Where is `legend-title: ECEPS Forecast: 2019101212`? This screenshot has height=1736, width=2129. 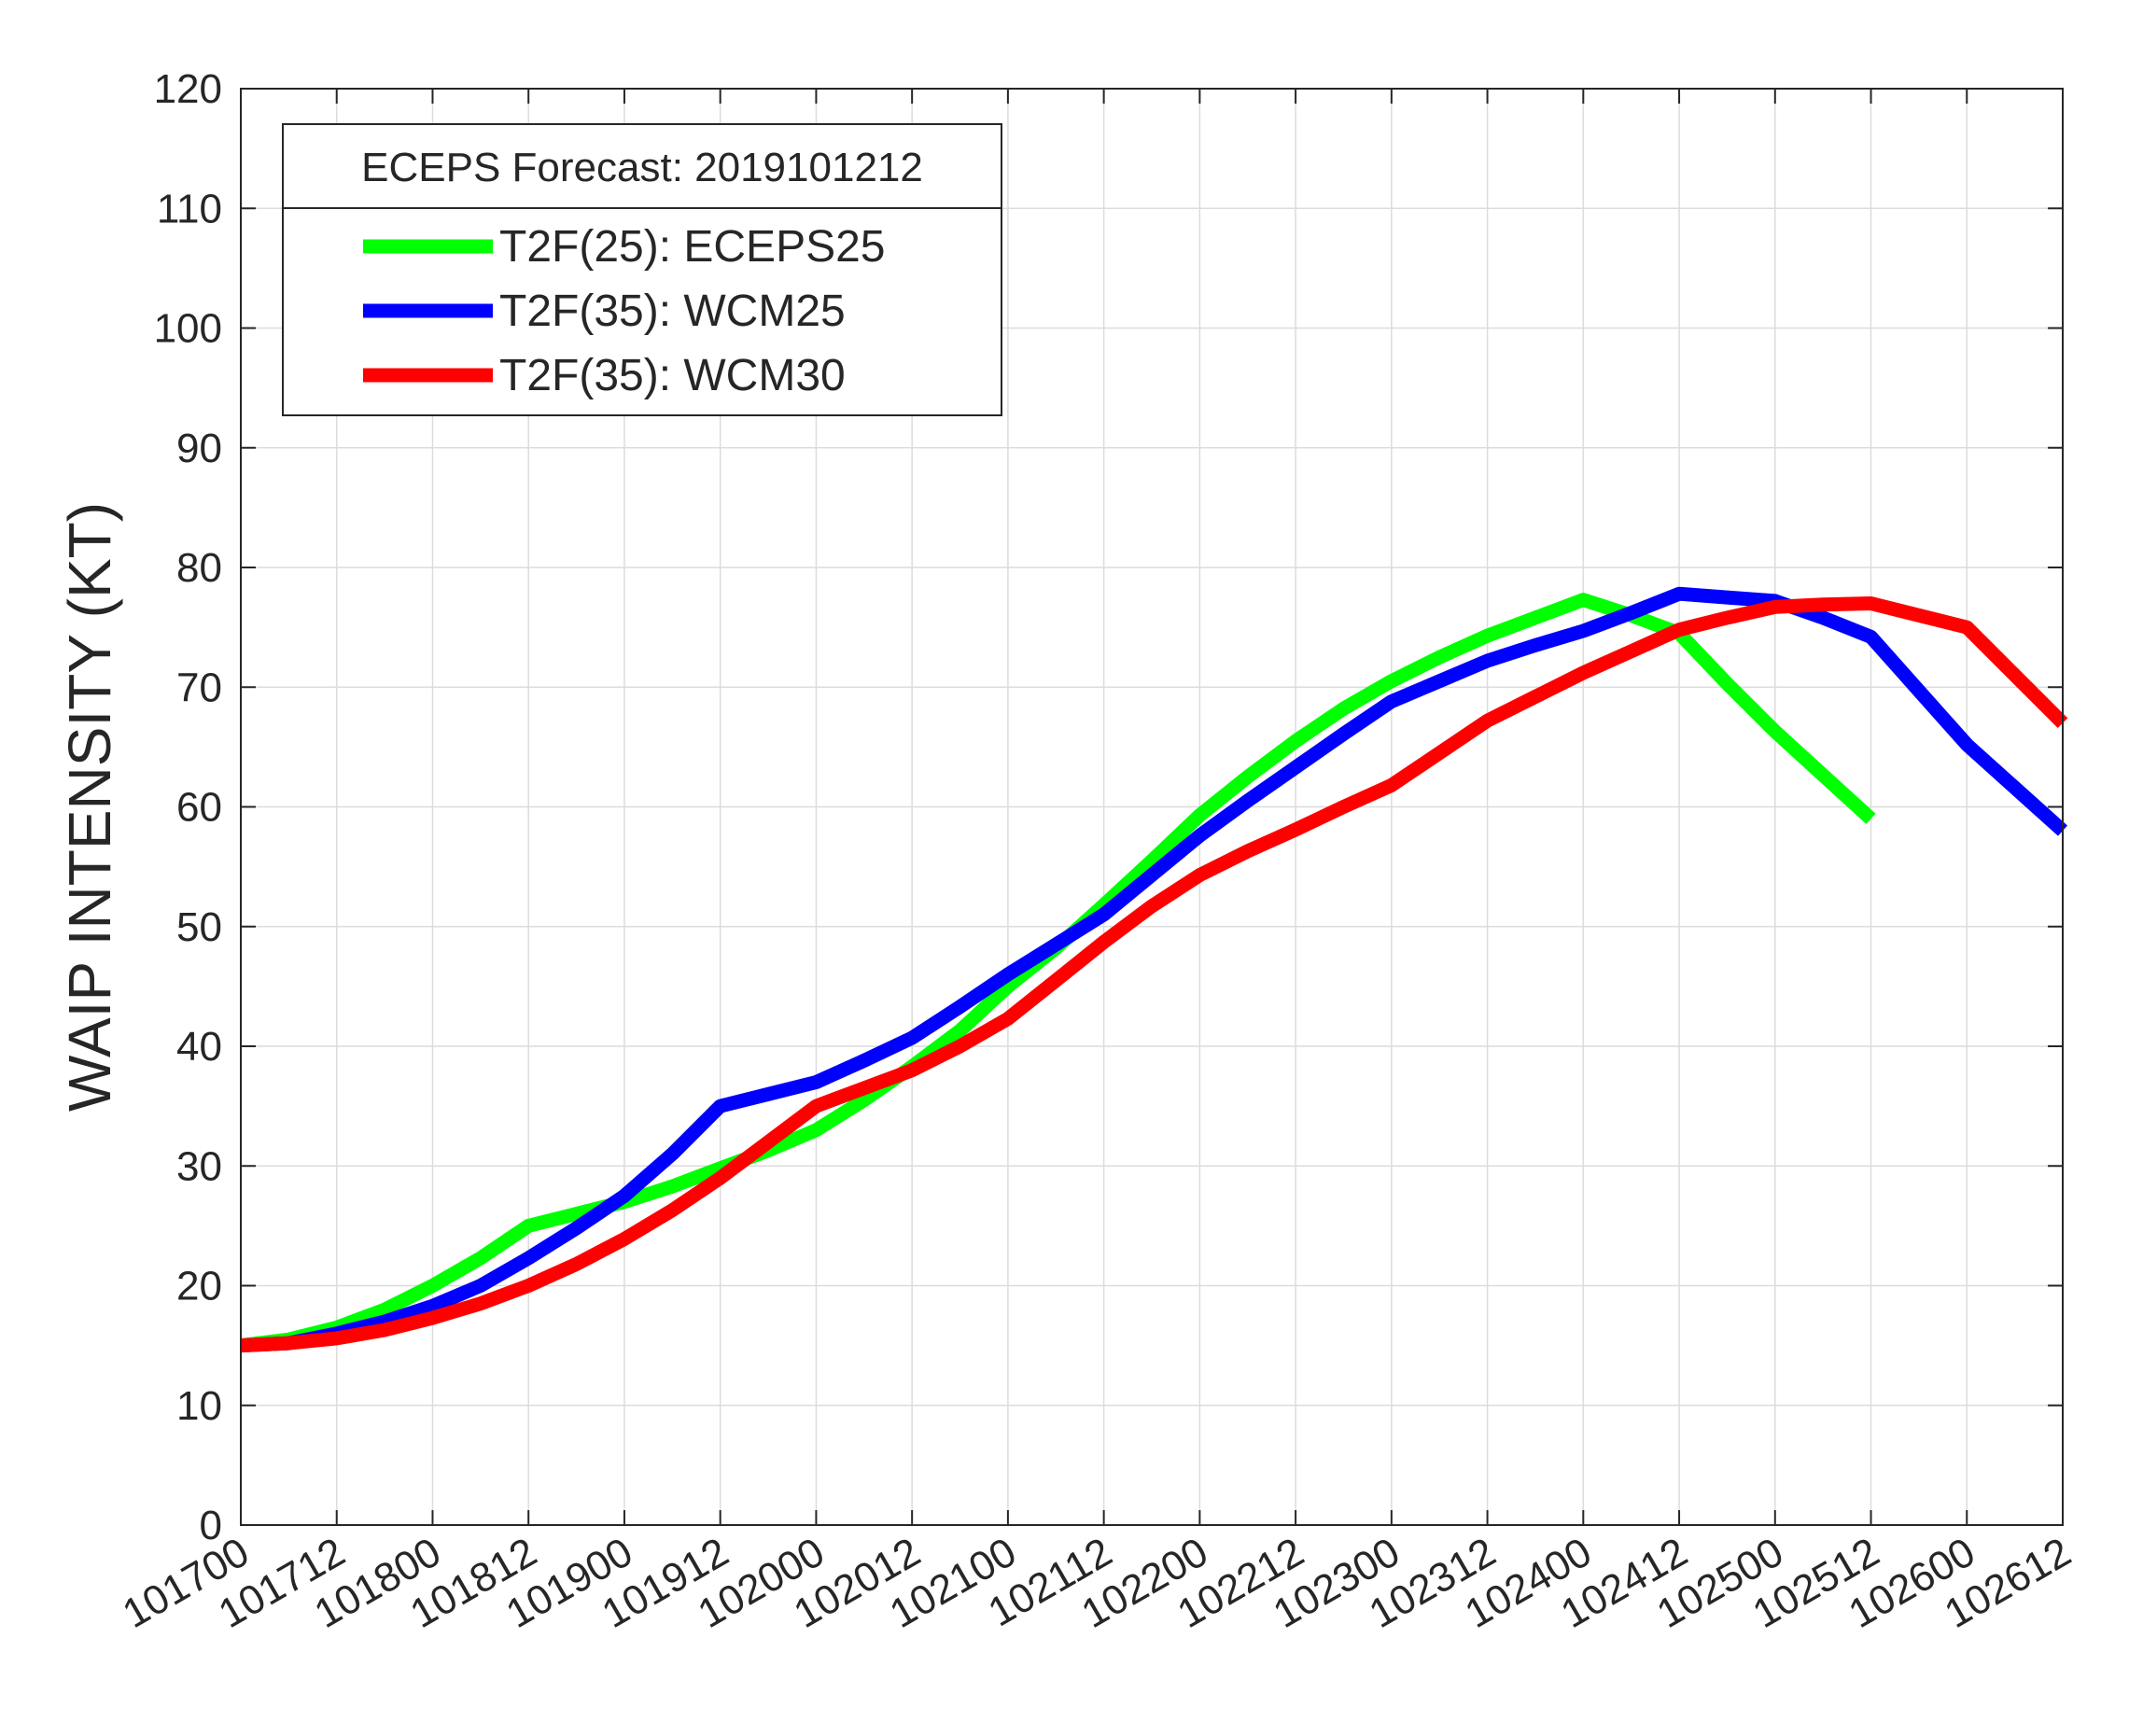
legend-title: ECEPS Forecast: 2019101212 is located at coordinates (642, 167).